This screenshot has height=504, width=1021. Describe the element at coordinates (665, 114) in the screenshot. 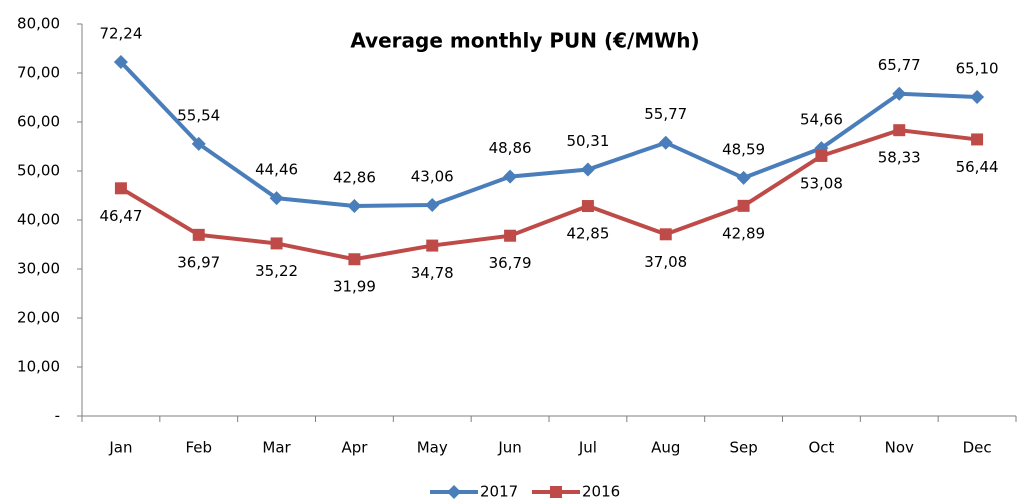

I see `value-label: 55,77` at that location.